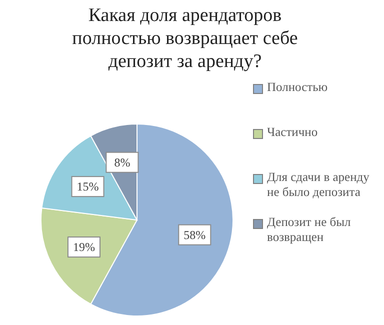  What do you see at coordinates (83, 247) in the screenshot?
I see `data-label: 19%` at bounding box center [83, 247].